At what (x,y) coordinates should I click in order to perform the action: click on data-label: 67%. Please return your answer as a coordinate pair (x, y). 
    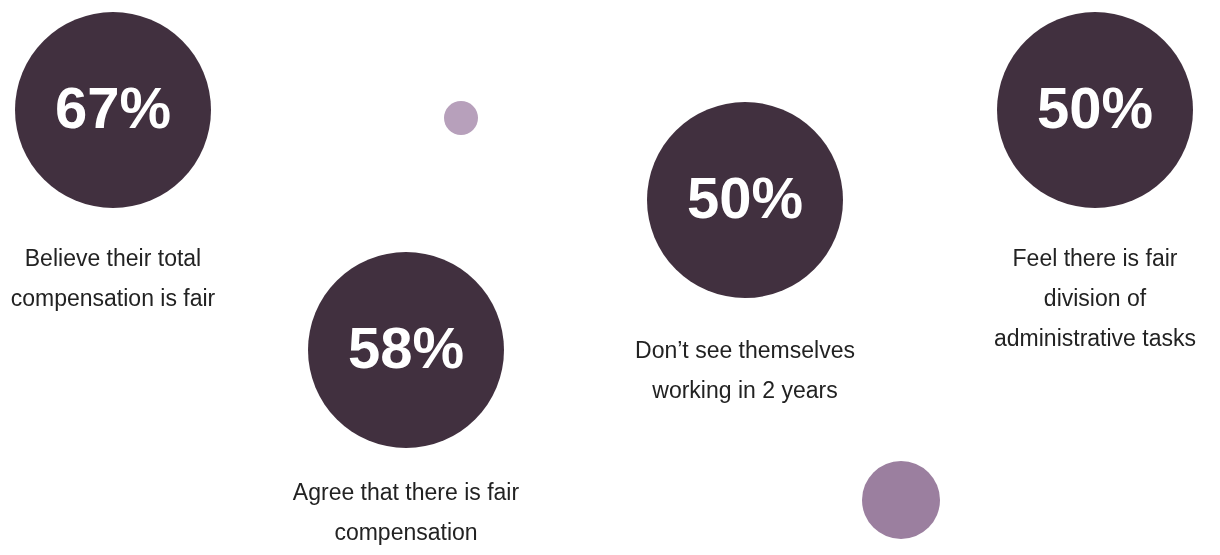
    Looking at the image, I should click on (113, 107).